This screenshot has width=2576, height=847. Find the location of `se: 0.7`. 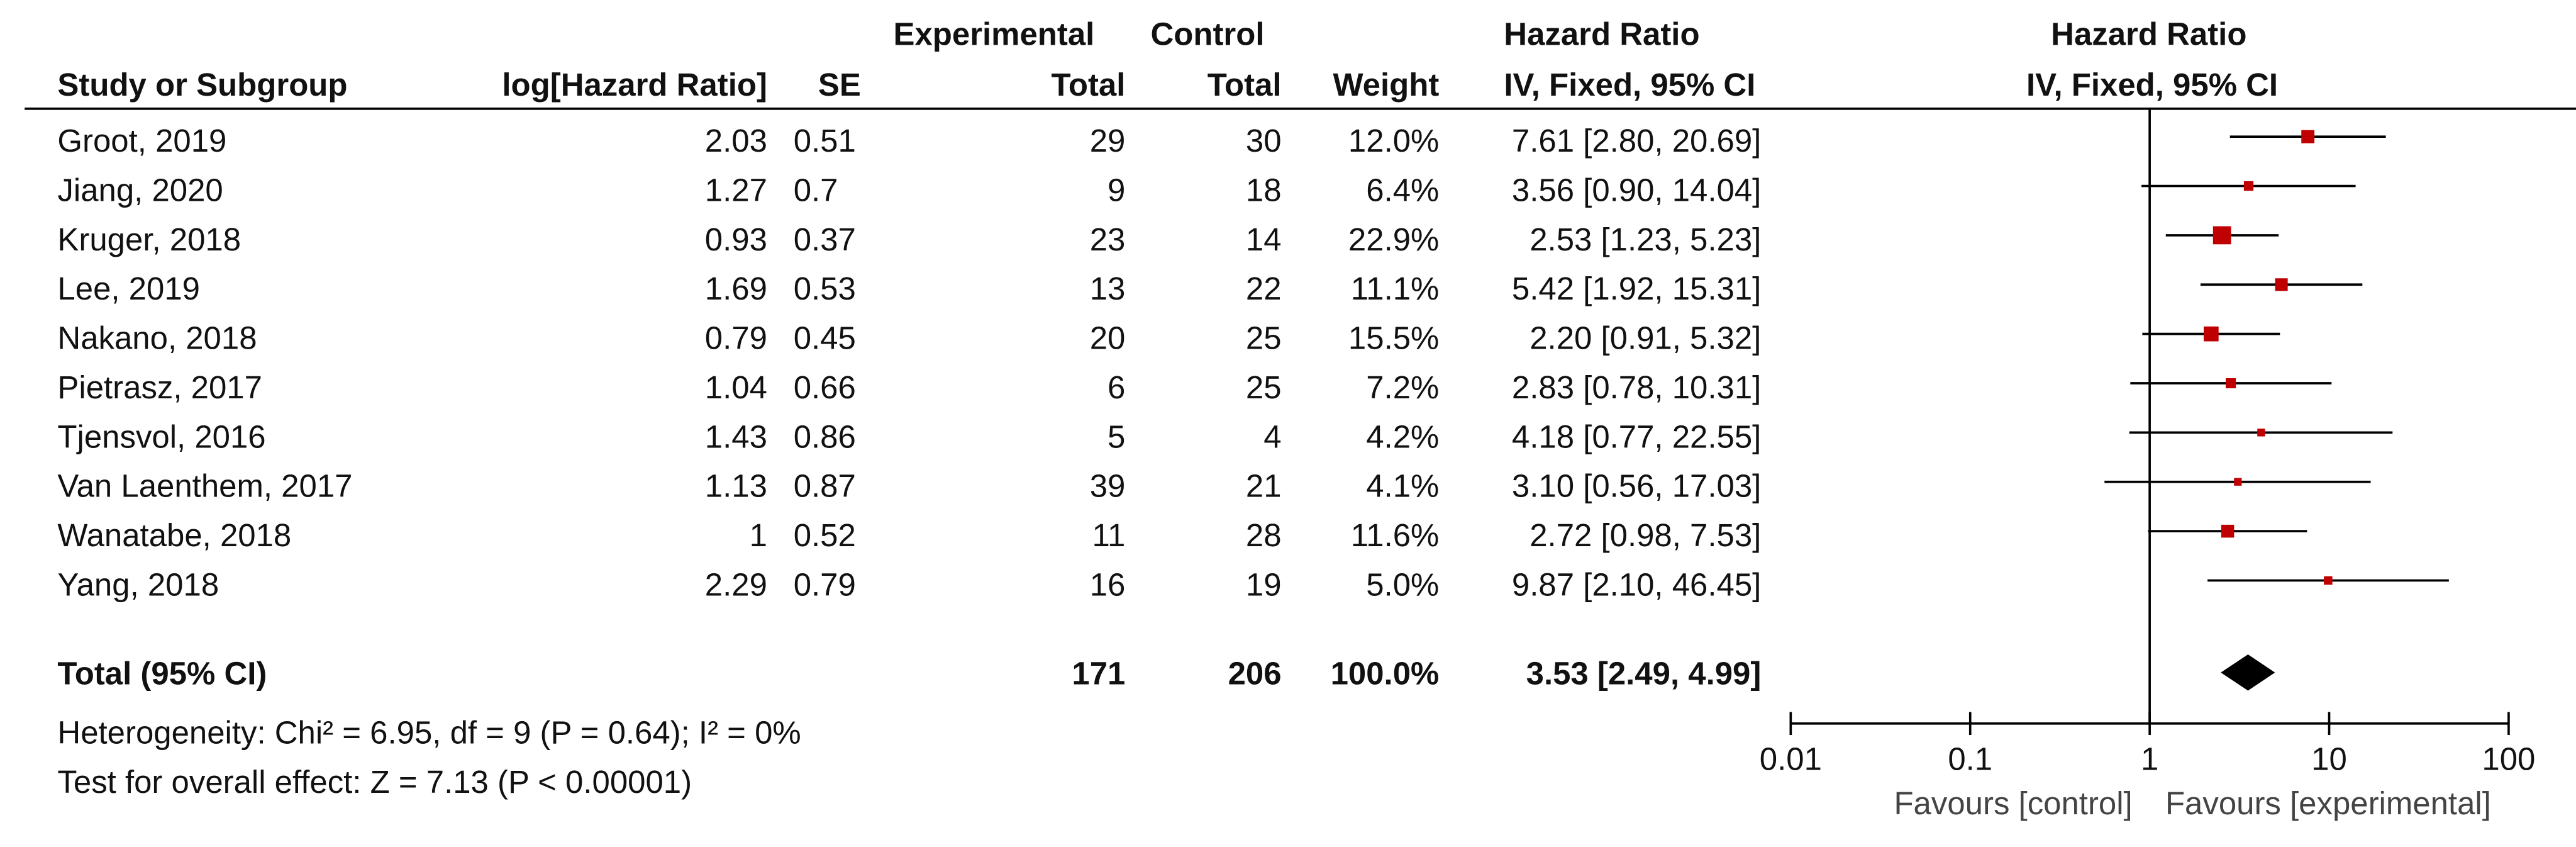

se: 0.7 is located at coordinates (816, 190).